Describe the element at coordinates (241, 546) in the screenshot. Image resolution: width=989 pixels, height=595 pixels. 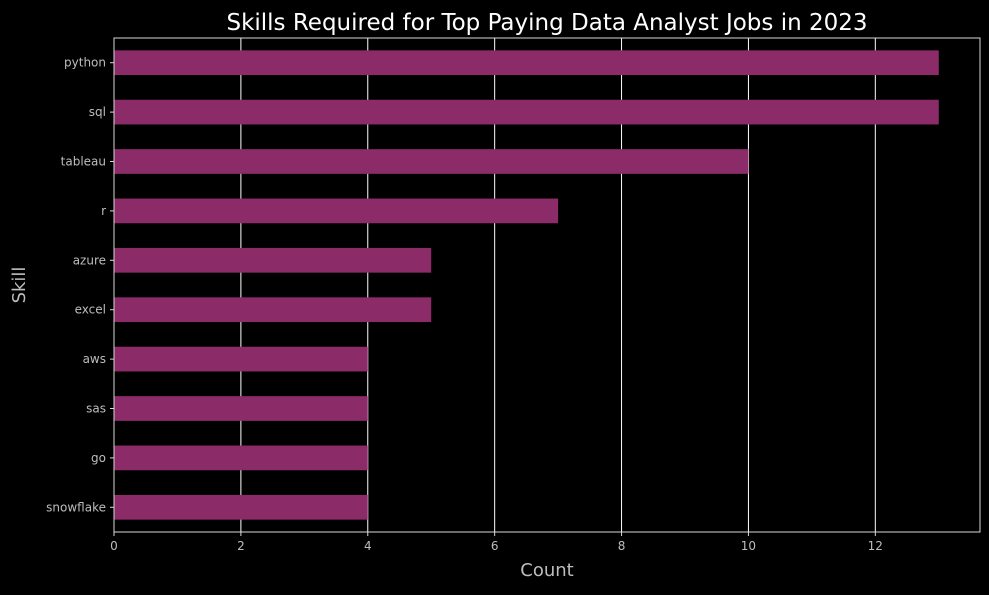
I see `x-tick-label: 2` at that location.